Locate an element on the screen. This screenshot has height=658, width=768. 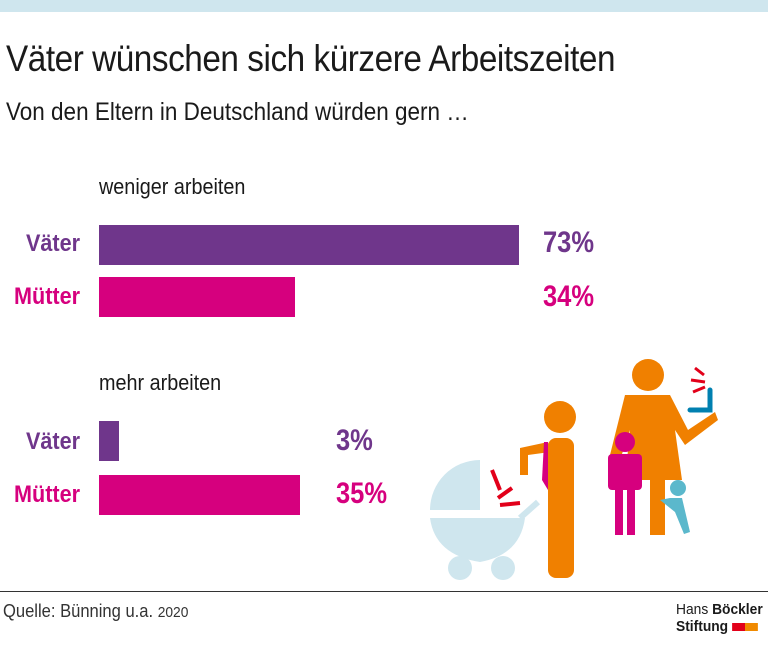
footer-divider is located at coordinates (384, 591).